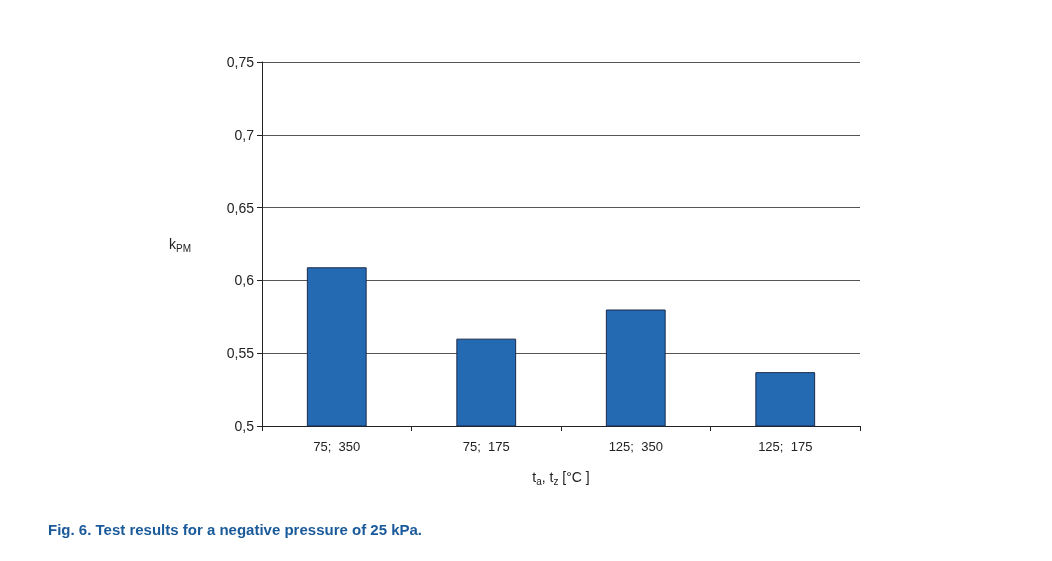 The height and width of the screenshot is (561, 1052). Describe the element at coordinates (486, 446) in the screenshot. I see `x-tick-label: 75; 175` at that location.